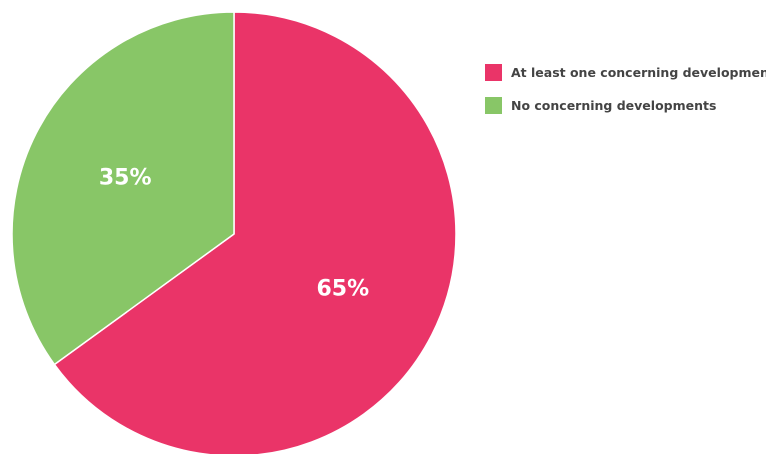 Image resolution: width=766 pixels, height=454 pixels. I want to click on pie-value-labels: 65% 35%, so click(234, 234).